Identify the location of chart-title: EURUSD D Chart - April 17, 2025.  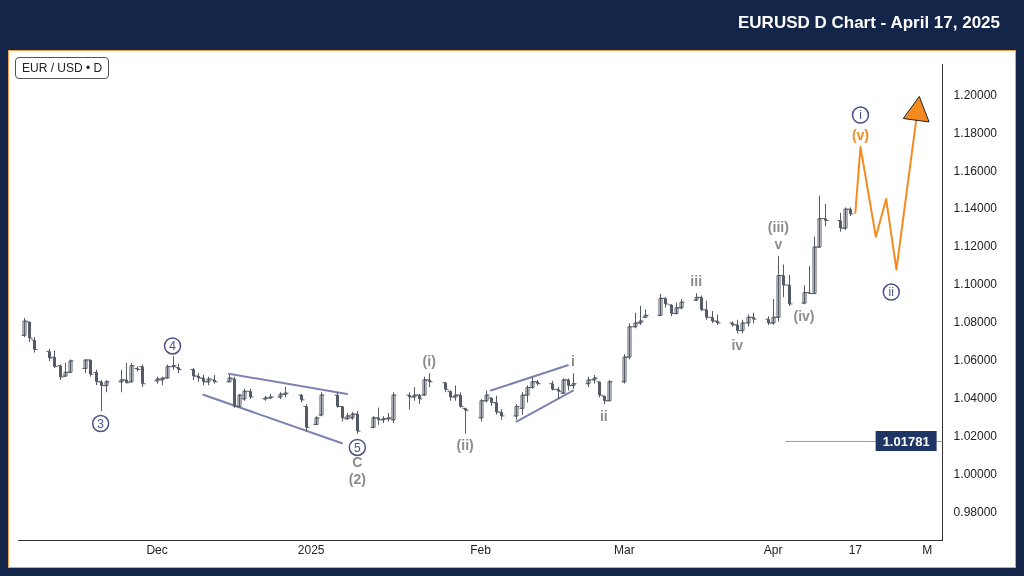
(869, 23).